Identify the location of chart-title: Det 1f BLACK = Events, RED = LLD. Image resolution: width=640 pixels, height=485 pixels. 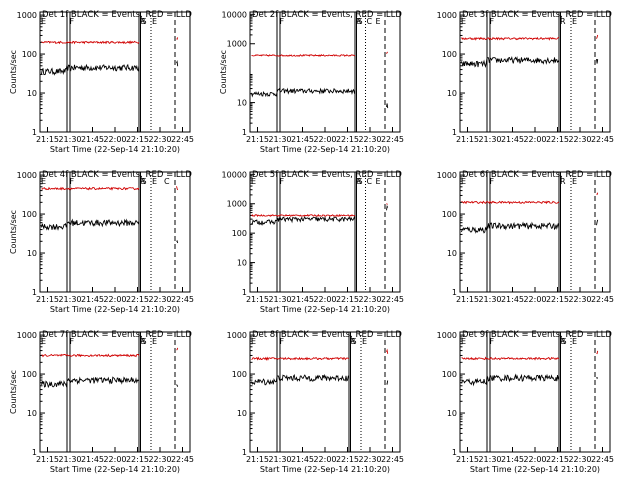
(117, 15).